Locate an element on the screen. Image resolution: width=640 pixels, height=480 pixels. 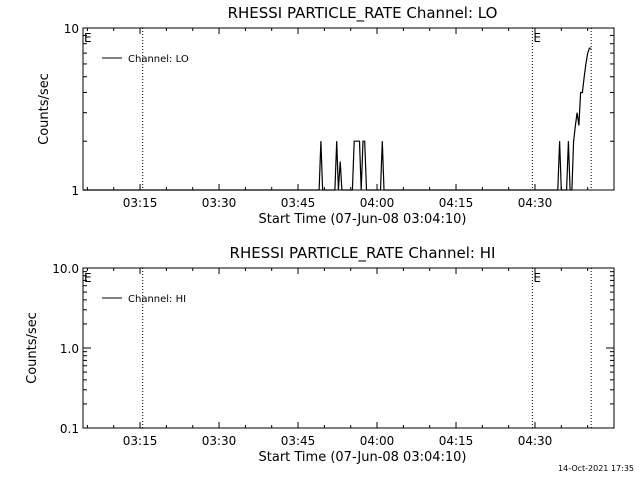
footer-timestamp: 14-Oct-2021 17:35 is located at coordinates (596, 468).